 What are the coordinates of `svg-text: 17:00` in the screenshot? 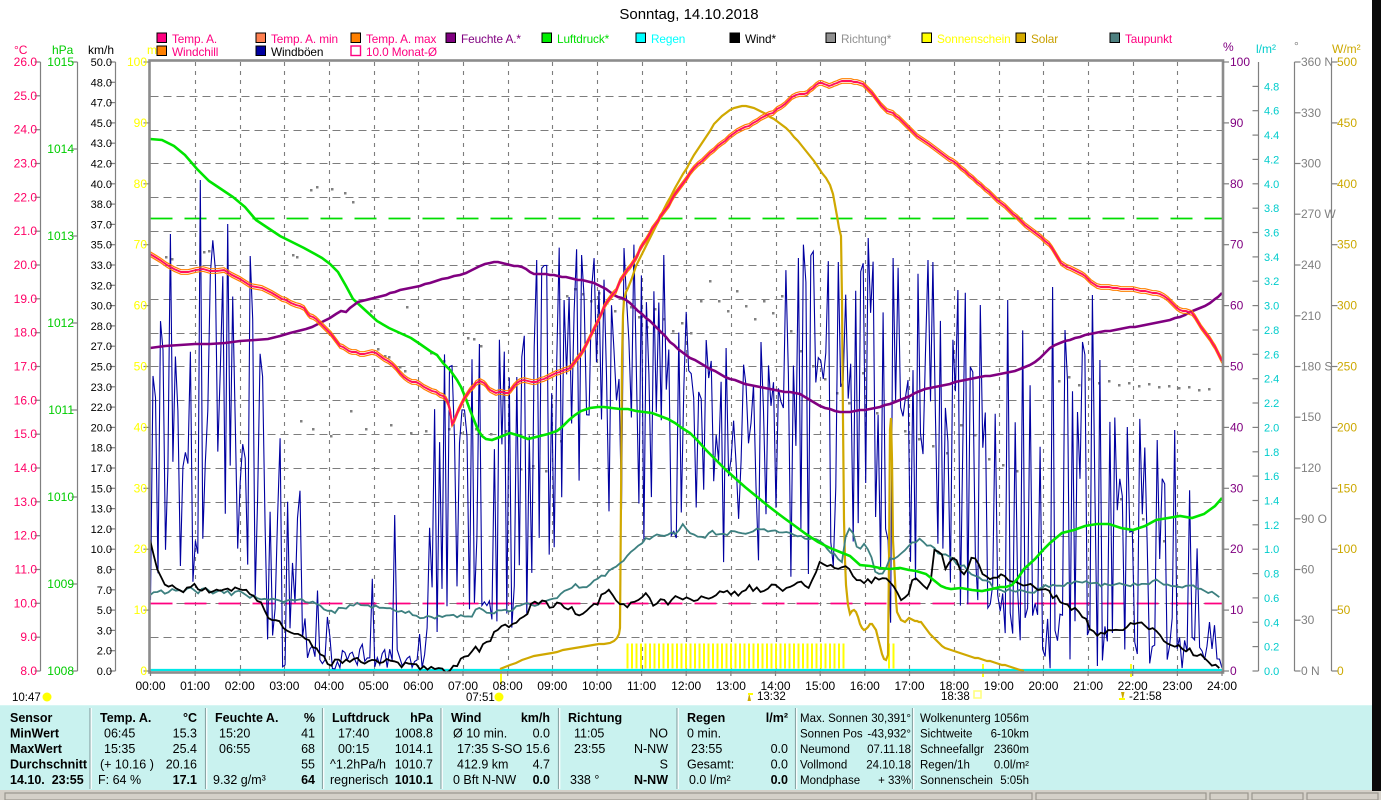 It's located at (909, 686).